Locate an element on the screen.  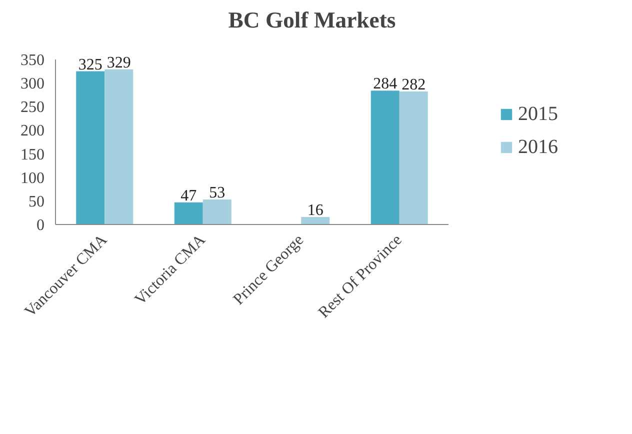
data-label: 284 is located at coordinates (385, 84).